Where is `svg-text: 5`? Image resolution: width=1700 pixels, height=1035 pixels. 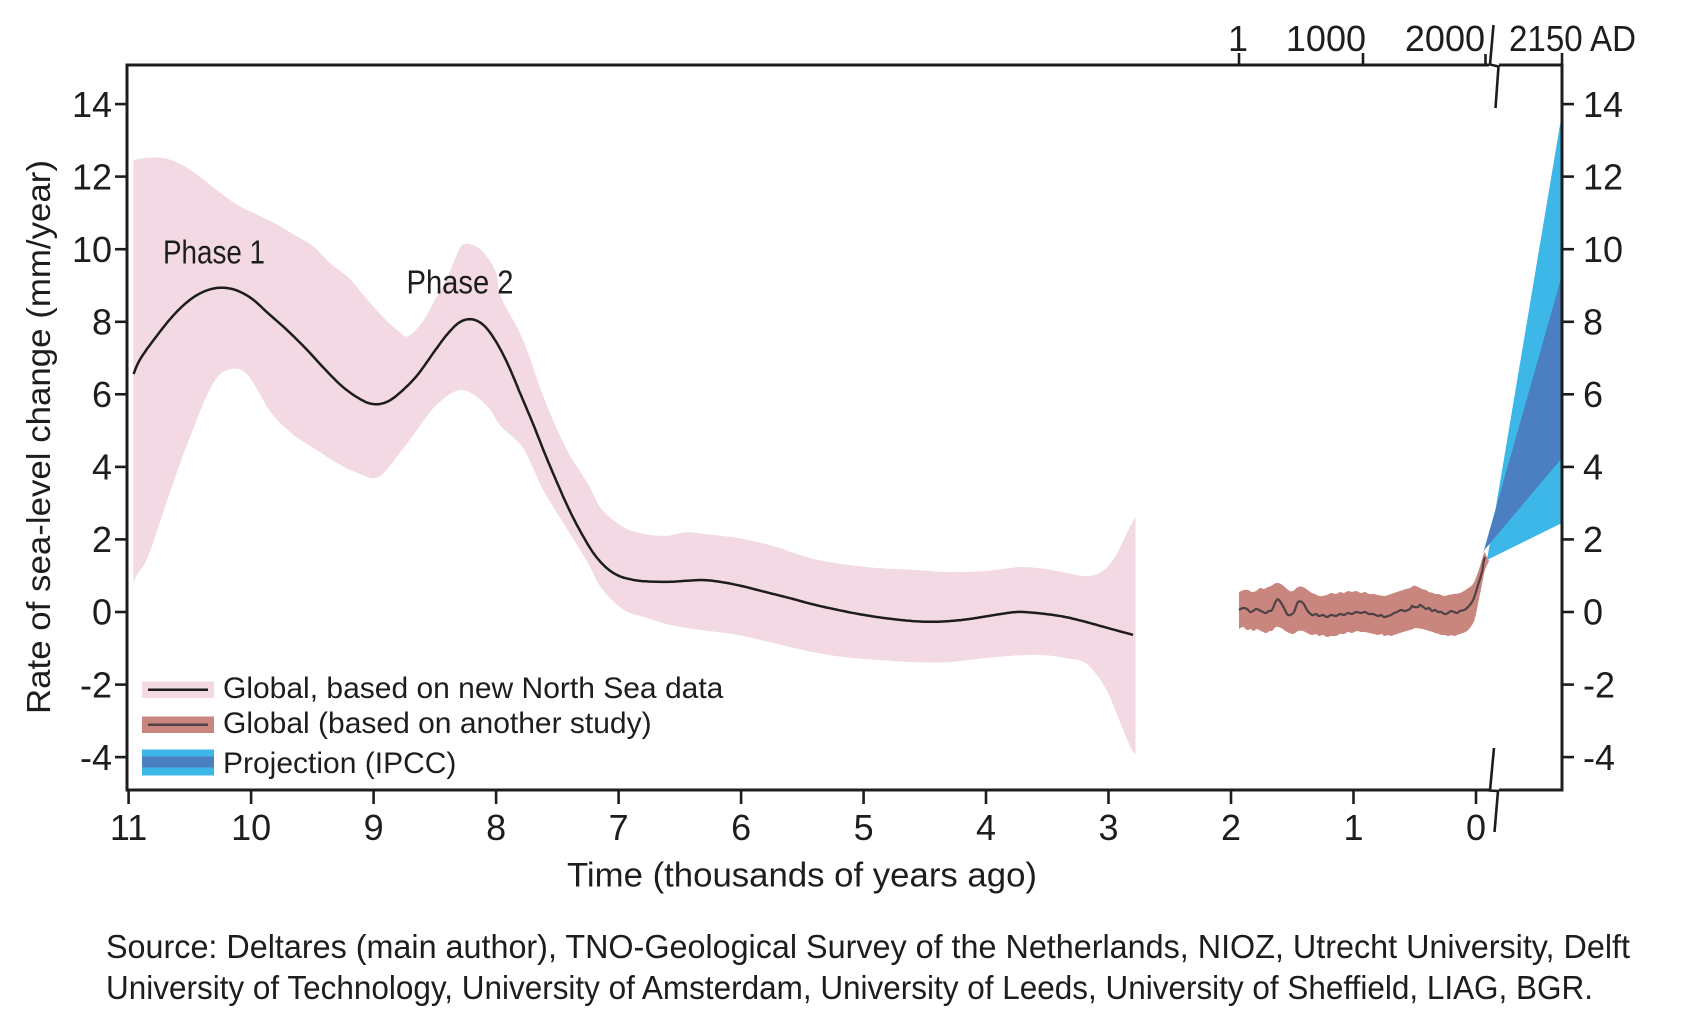 svg-text: 5 is located at coordinates (864, 827).